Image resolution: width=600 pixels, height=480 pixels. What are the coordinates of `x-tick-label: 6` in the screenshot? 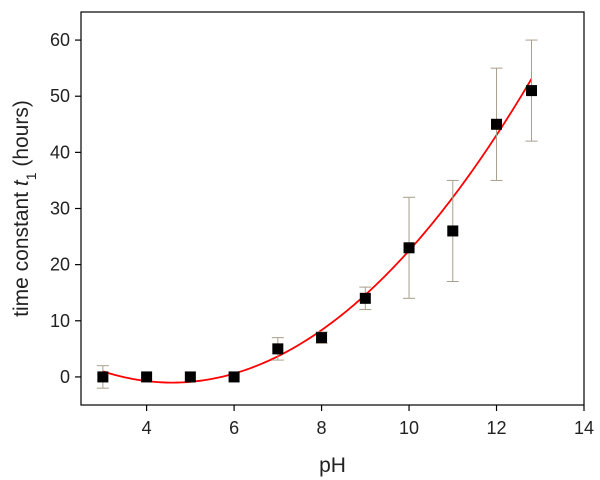 It's located at (234, 428).